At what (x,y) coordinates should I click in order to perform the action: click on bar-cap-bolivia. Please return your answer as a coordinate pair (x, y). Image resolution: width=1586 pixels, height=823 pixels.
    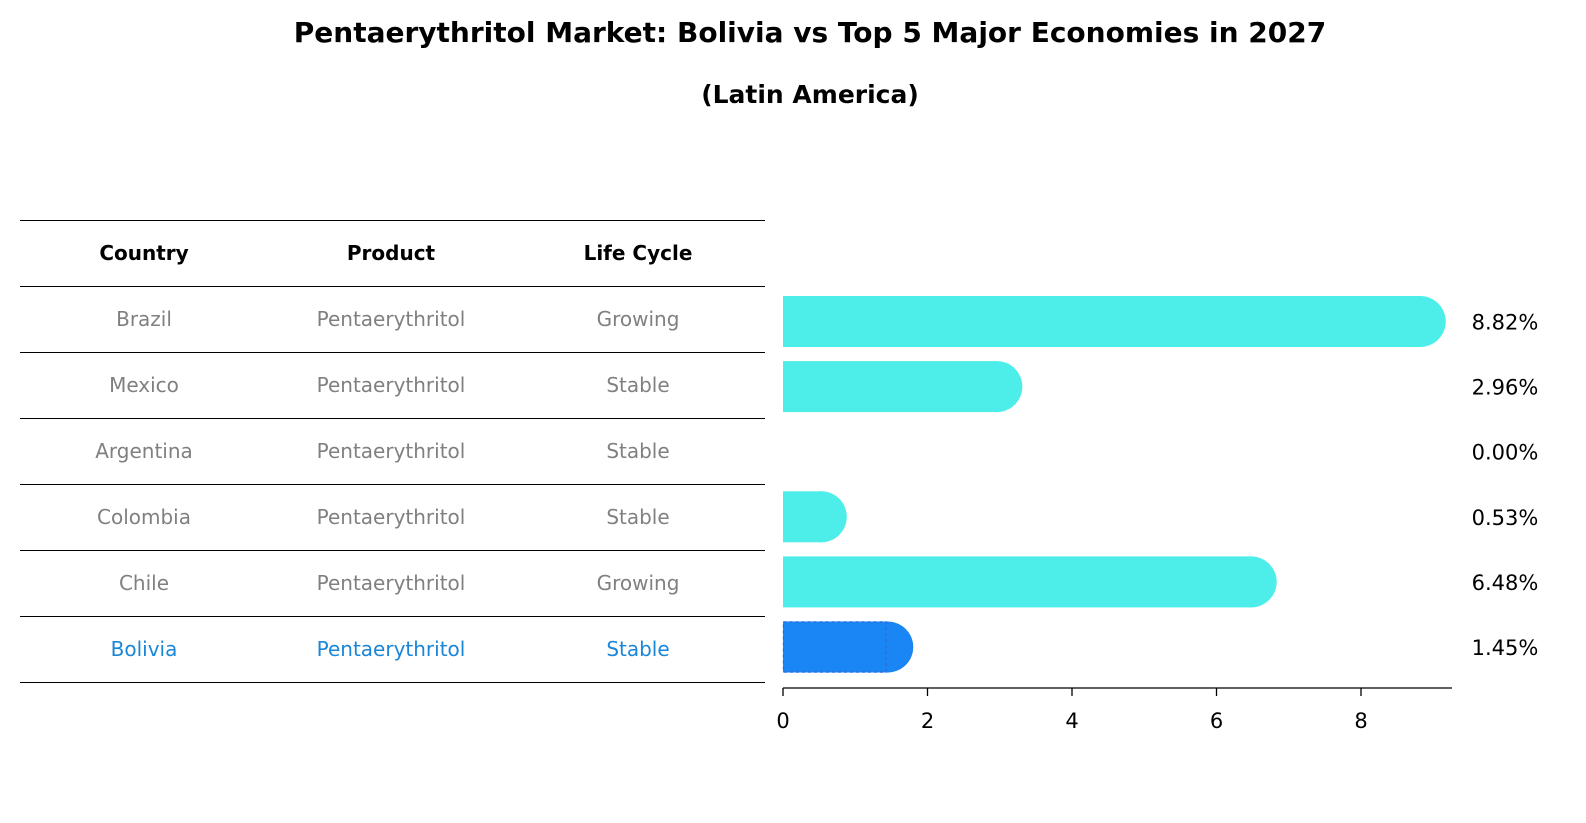
    Looking at the image, I should click on (888, 647).